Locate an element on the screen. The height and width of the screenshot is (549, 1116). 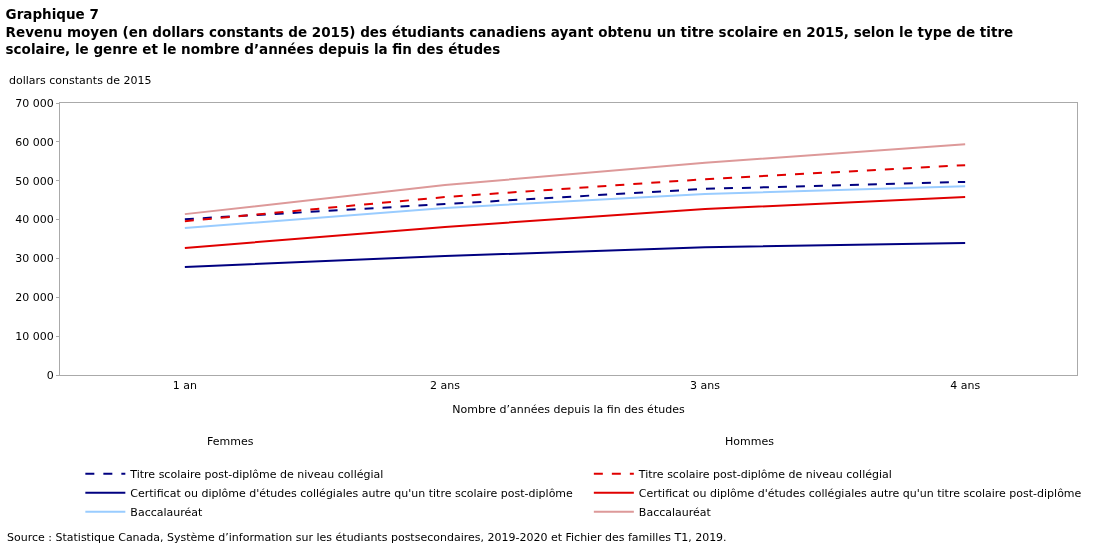
y-tick-label: 70 000 is located at coordinates (34, 103).